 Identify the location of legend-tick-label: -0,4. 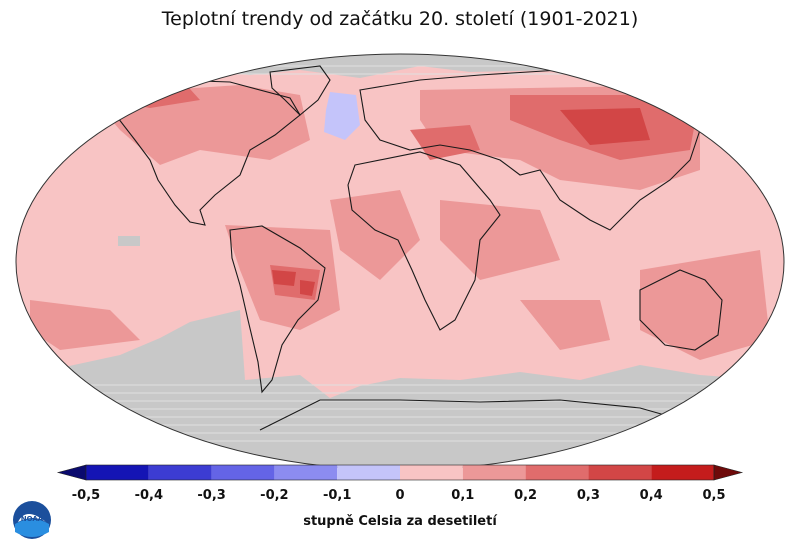
(149, 495).